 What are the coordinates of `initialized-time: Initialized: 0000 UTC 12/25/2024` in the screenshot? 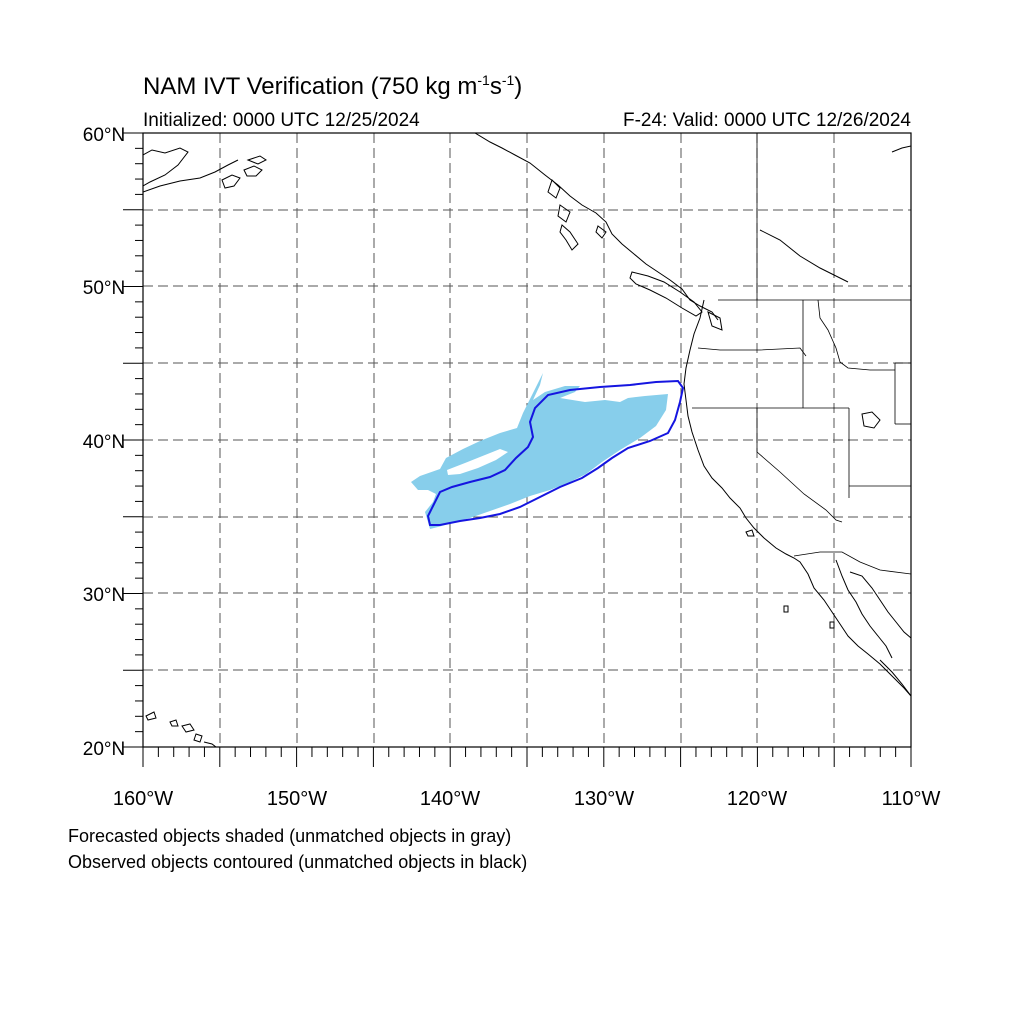 It's located at (281, 120).